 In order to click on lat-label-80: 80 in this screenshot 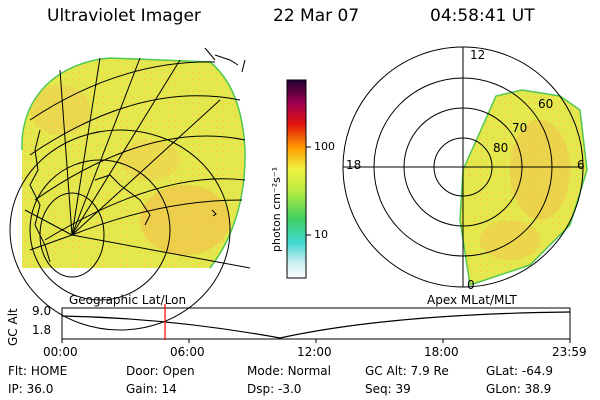, I will do `click(501, 148)`.